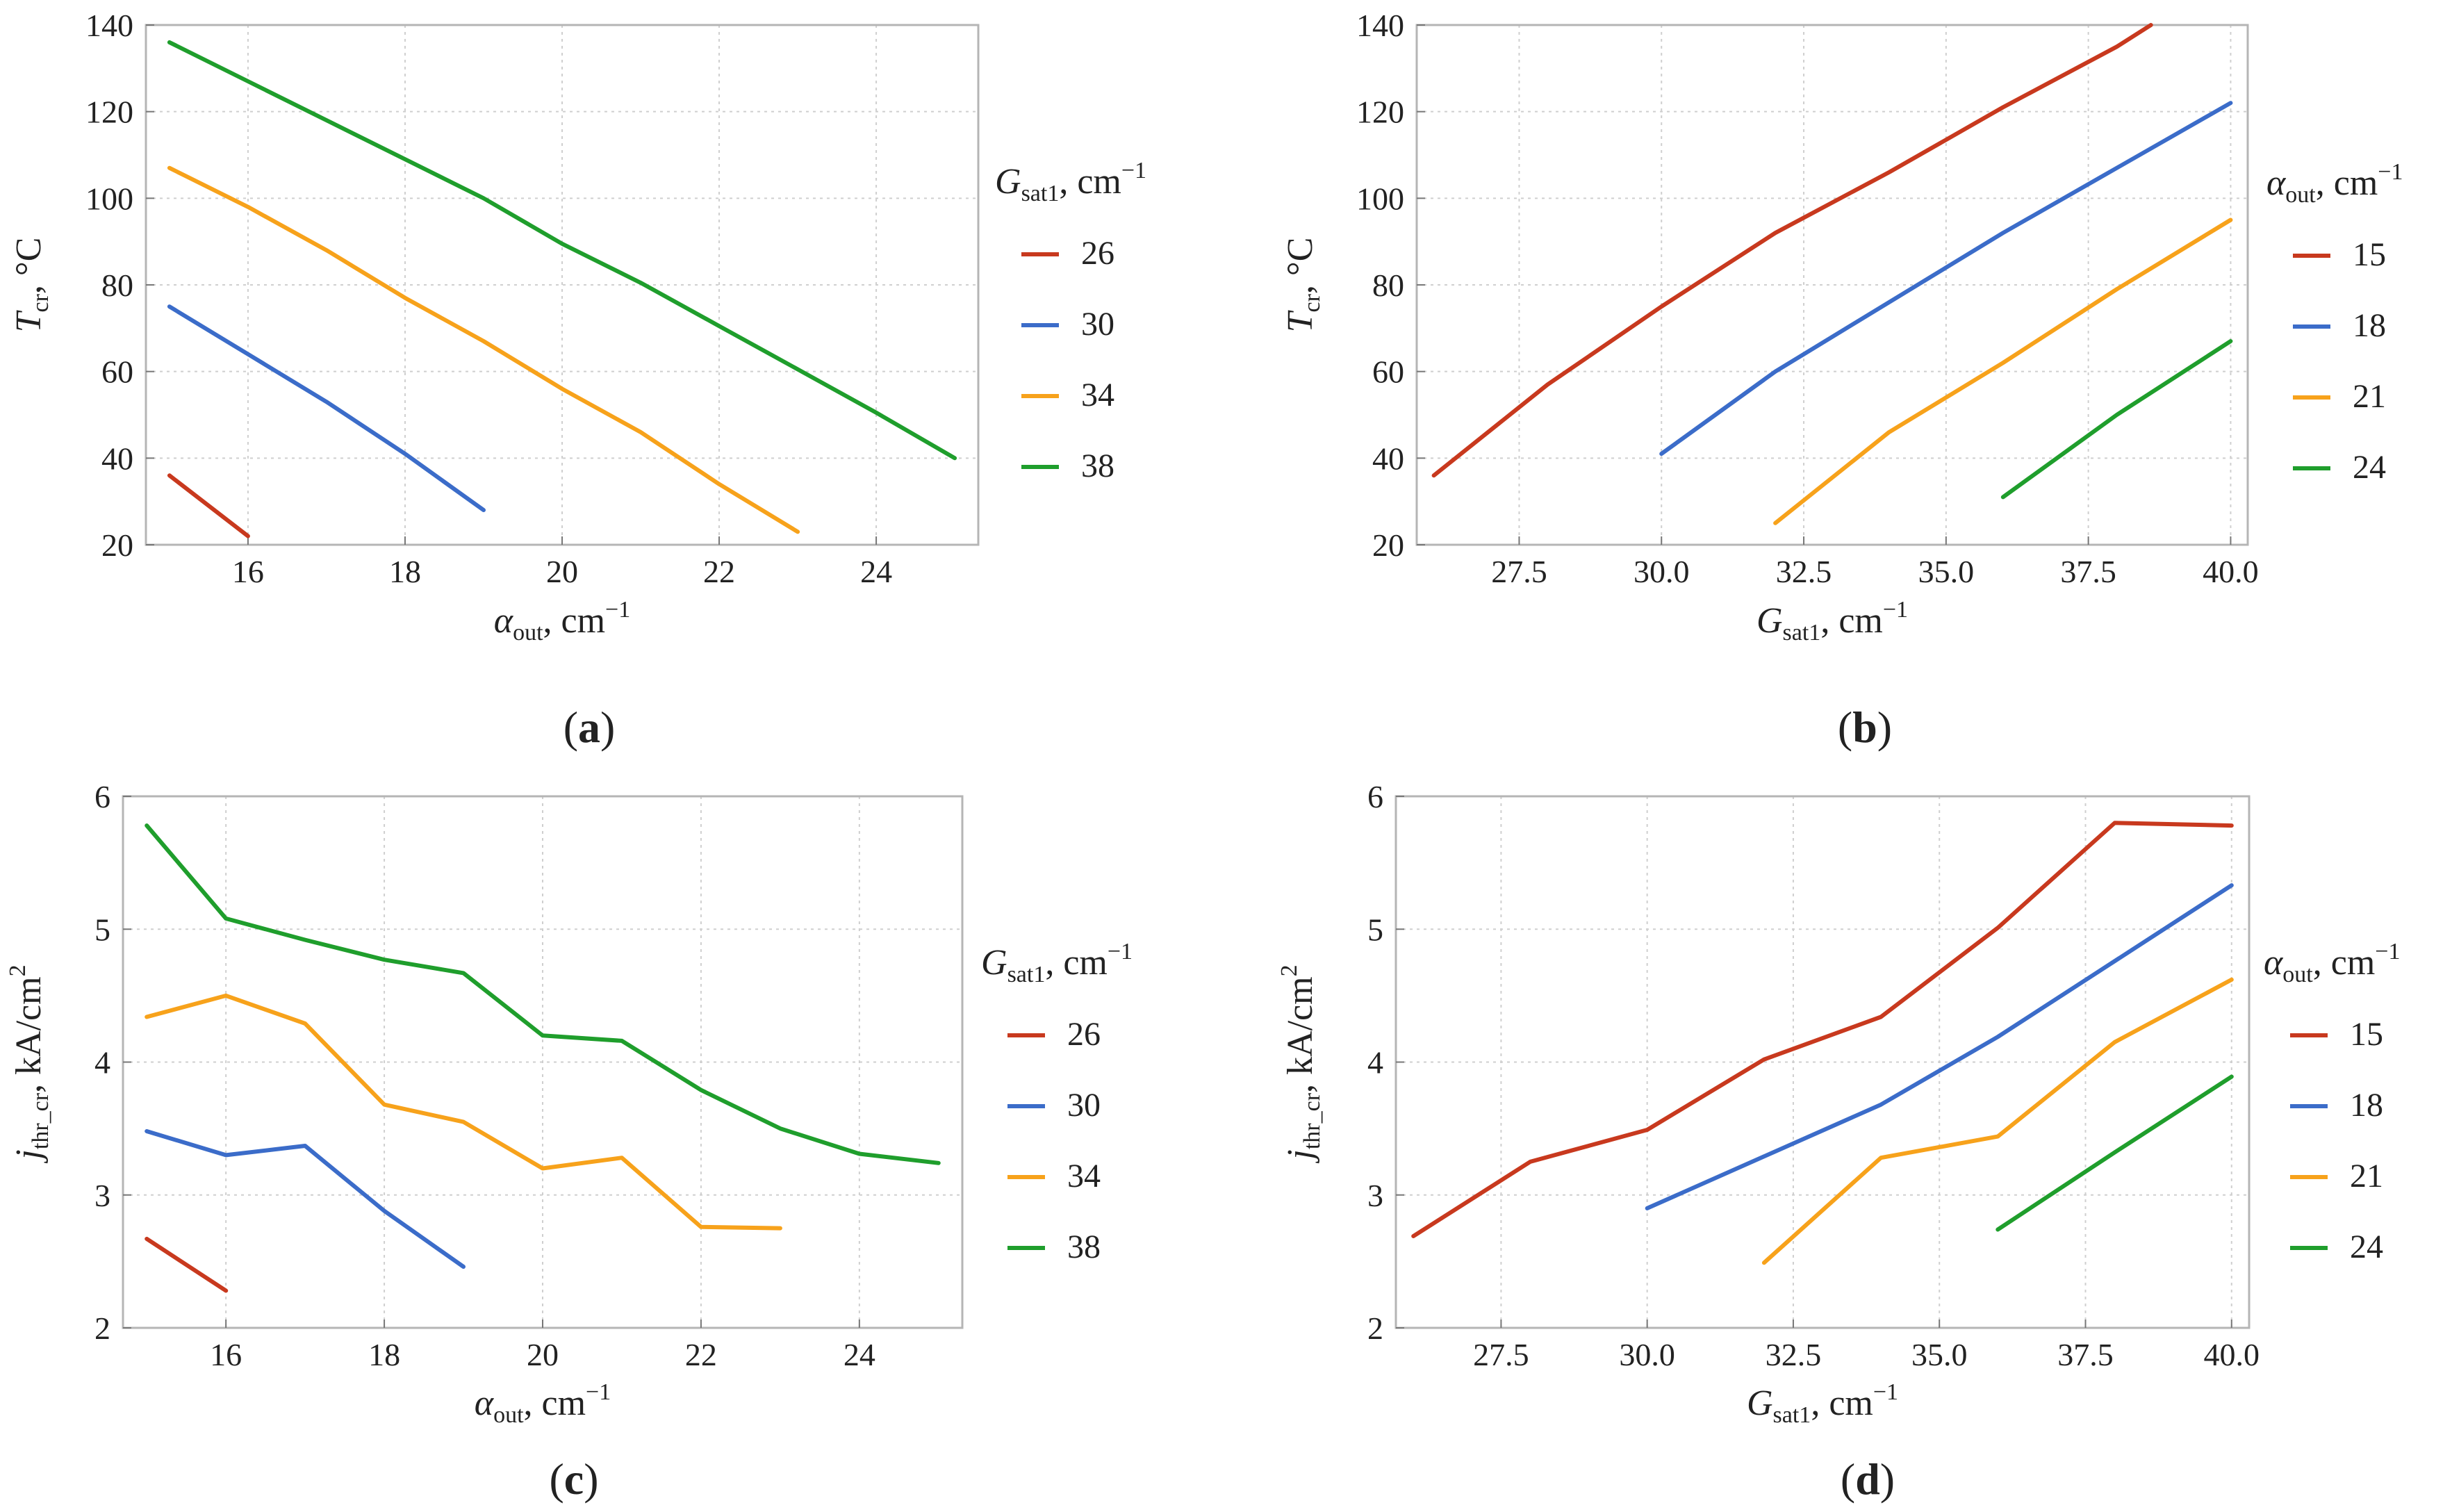  I want to click on legend-b: αout, cm−1​ 15 18 21 24, so click(2334, 322).